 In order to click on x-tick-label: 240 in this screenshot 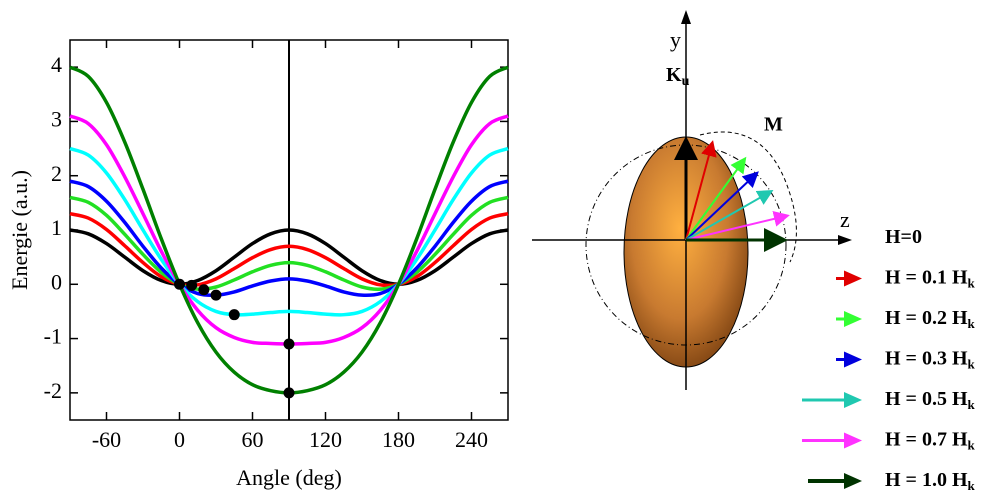, I will do `click(471, 439)`.